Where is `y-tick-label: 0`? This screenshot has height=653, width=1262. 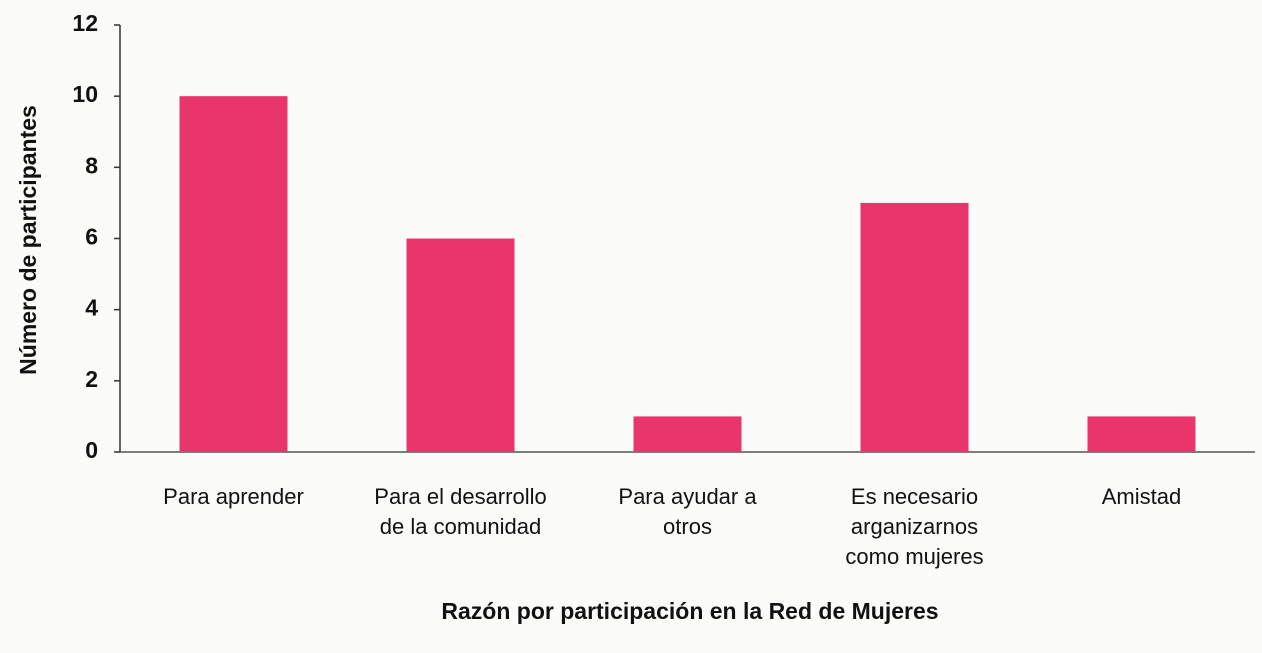 y-tick-label: 0 is located at coordinates (91, 450).